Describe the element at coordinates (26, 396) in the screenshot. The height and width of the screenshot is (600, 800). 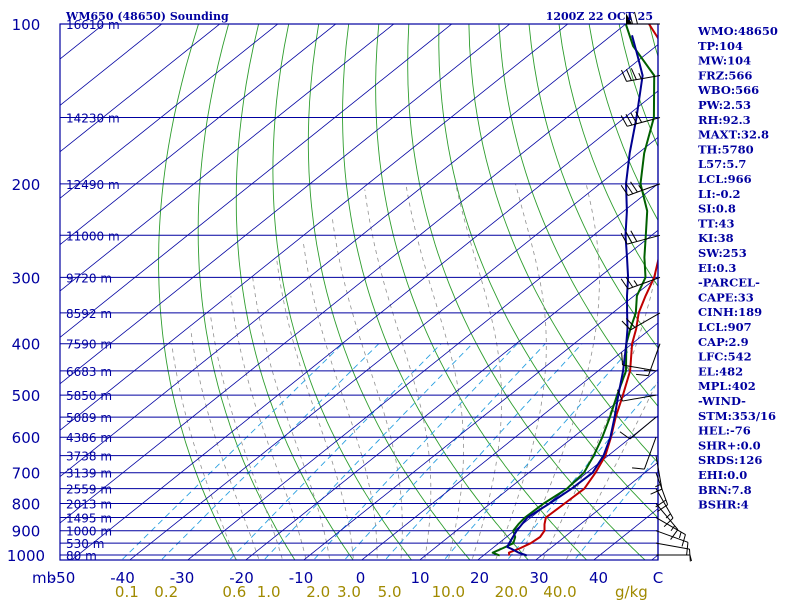
I see `pressure-tick-label: 500` at that location.